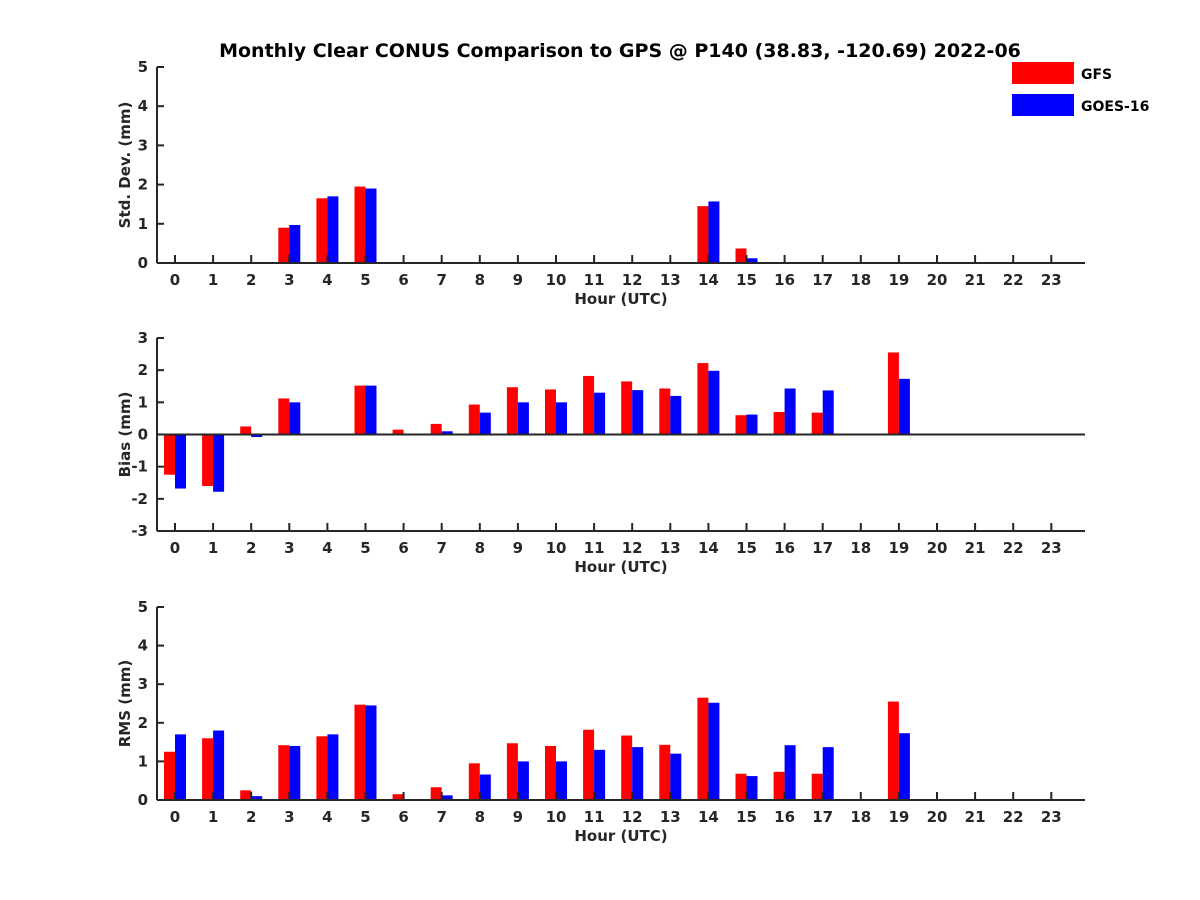 Image resolution: width=1200 pixels, height=900 pixels. What do you see at coordinates (594, 817) in the screenshot?
I see `x-tick-label: 11` at bounding box center [594, 817].